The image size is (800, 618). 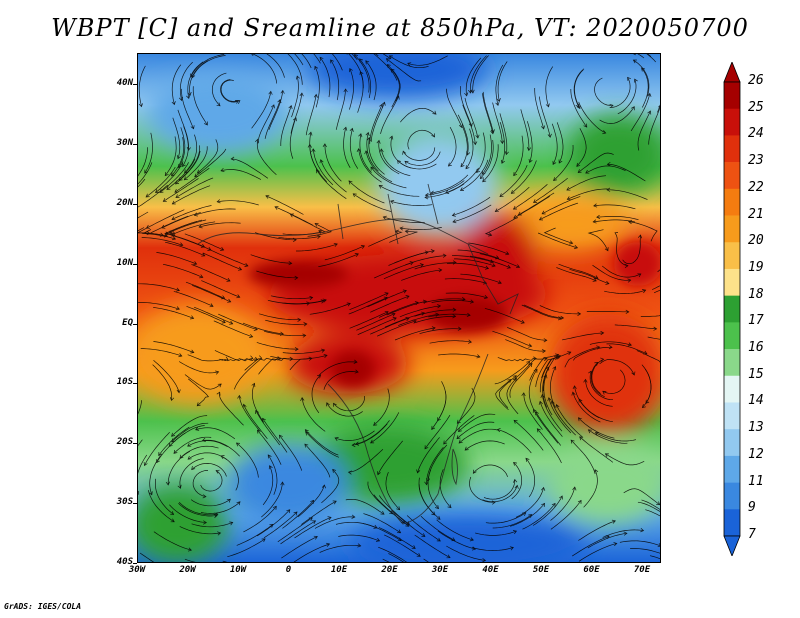 What do you see at coordinates (389, 570) in the screenshot?
I see `x-tick-label: 20E` at bounding box center [389, 570].